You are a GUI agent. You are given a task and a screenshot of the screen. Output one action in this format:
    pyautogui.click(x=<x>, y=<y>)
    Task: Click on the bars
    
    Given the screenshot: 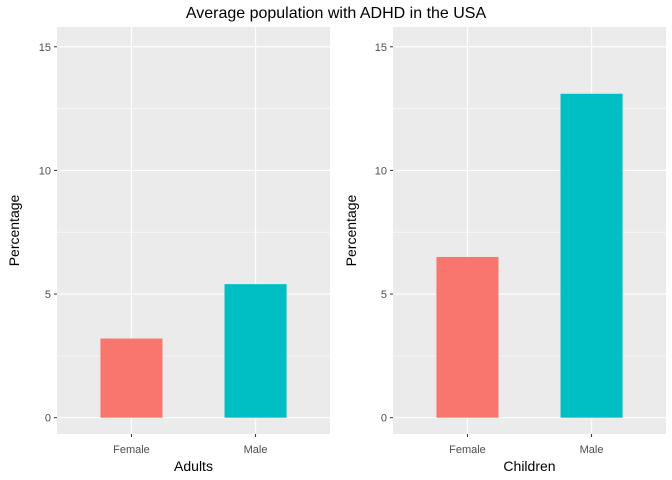 What is the action you would take?
    pyautogui.click(x=193, y=351)
    